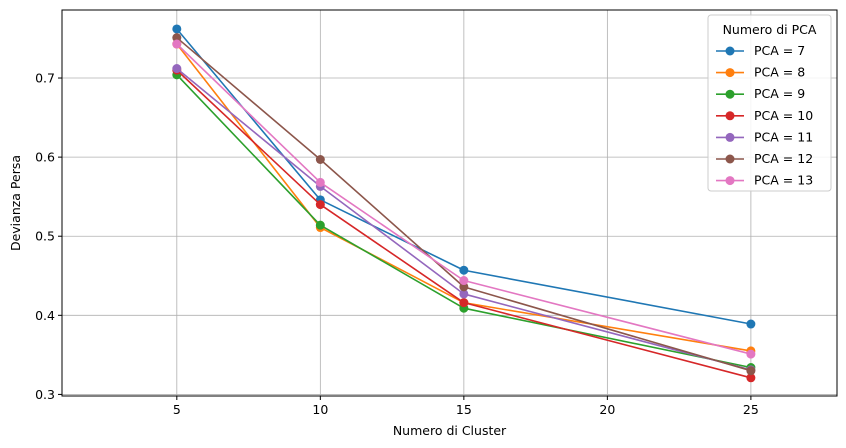  I want to click on x-tick-label: 20, so click(607, 409).